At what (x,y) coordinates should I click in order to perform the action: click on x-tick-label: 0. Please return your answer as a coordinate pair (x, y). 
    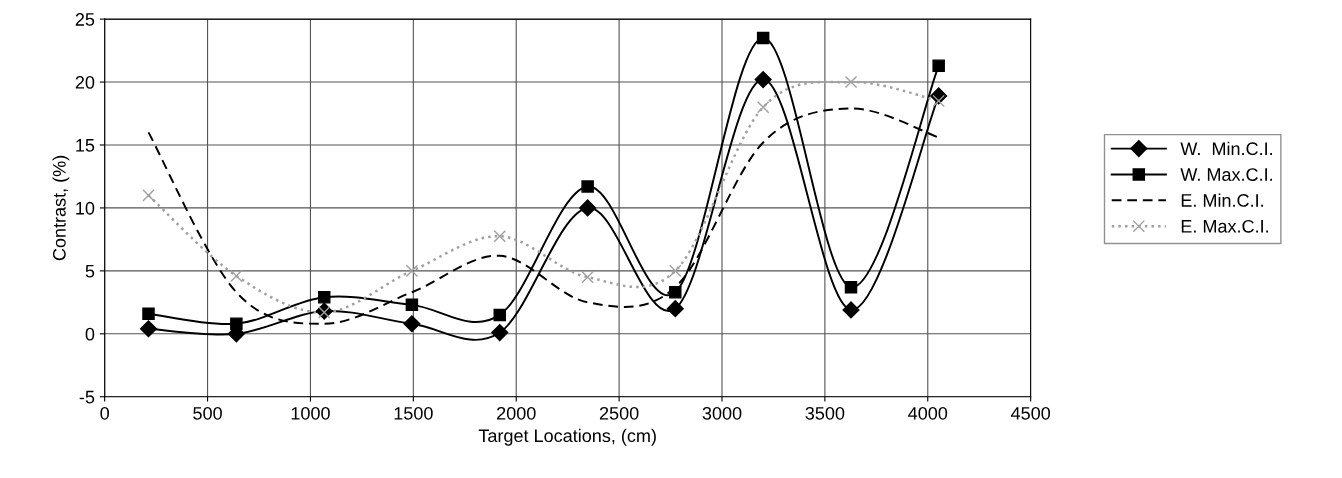
    Looking at the image, I should click on (104, 413).